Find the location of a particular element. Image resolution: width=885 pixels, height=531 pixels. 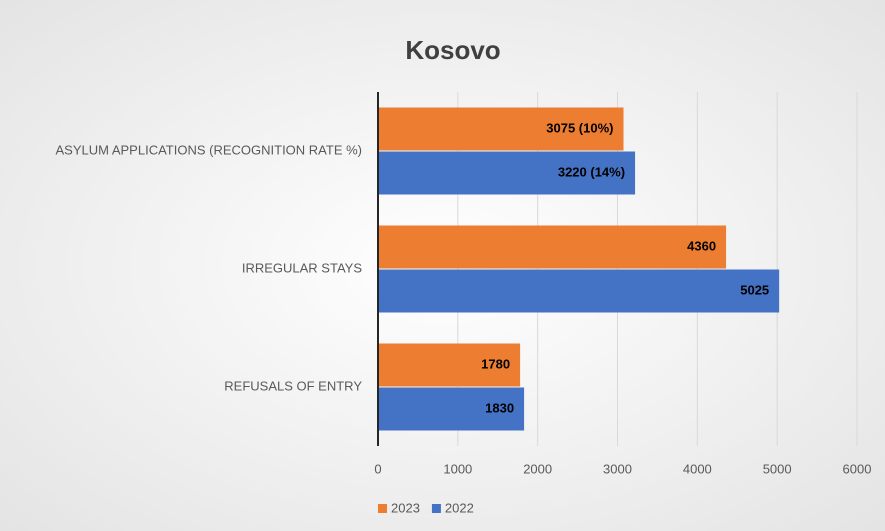

x-tick-label: 0 is located at coordinates (377, 468).